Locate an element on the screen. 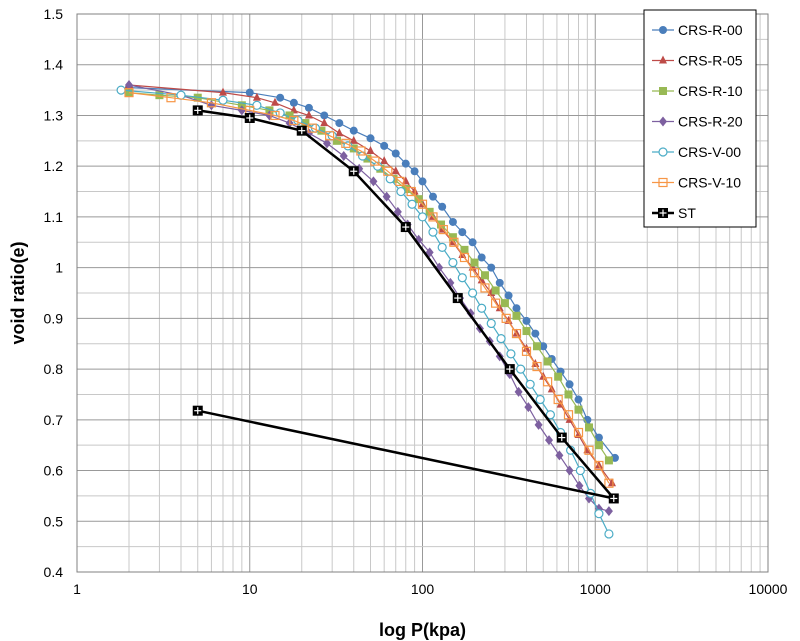 The image size is (800, 641). legend-label: CRS-R-00 is located at coordinates (710, 30).